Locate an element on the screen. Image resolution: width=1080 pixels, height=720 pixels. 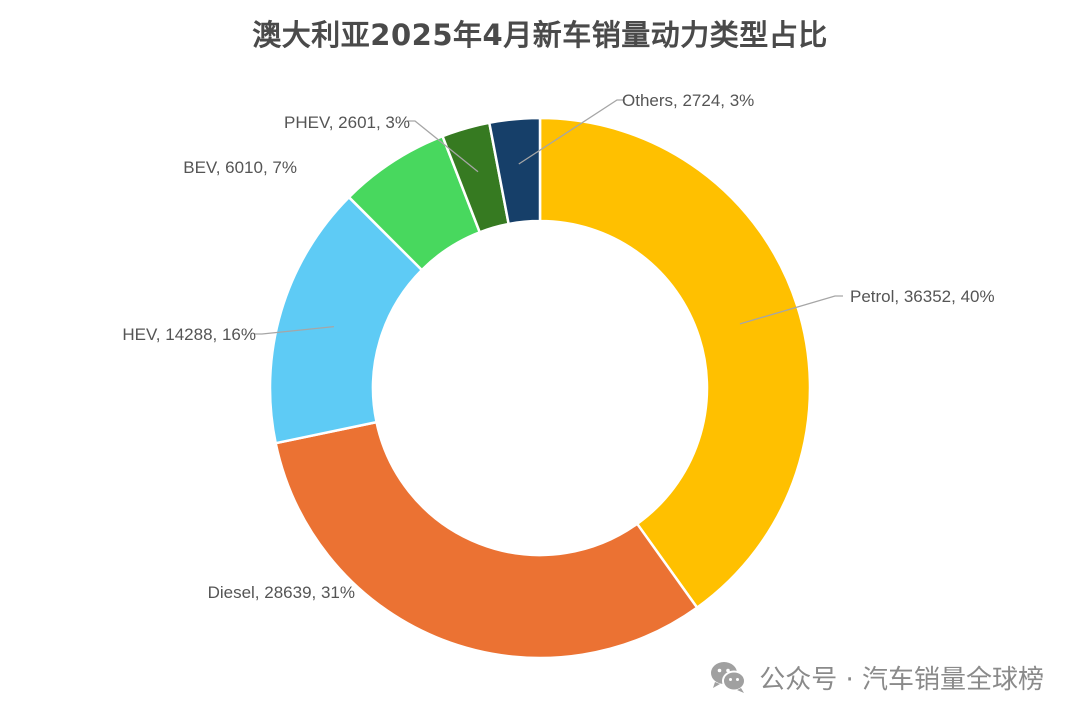
watermark: 公众号 · 汽车销量全球榜 is located at coordinates (876, 677).